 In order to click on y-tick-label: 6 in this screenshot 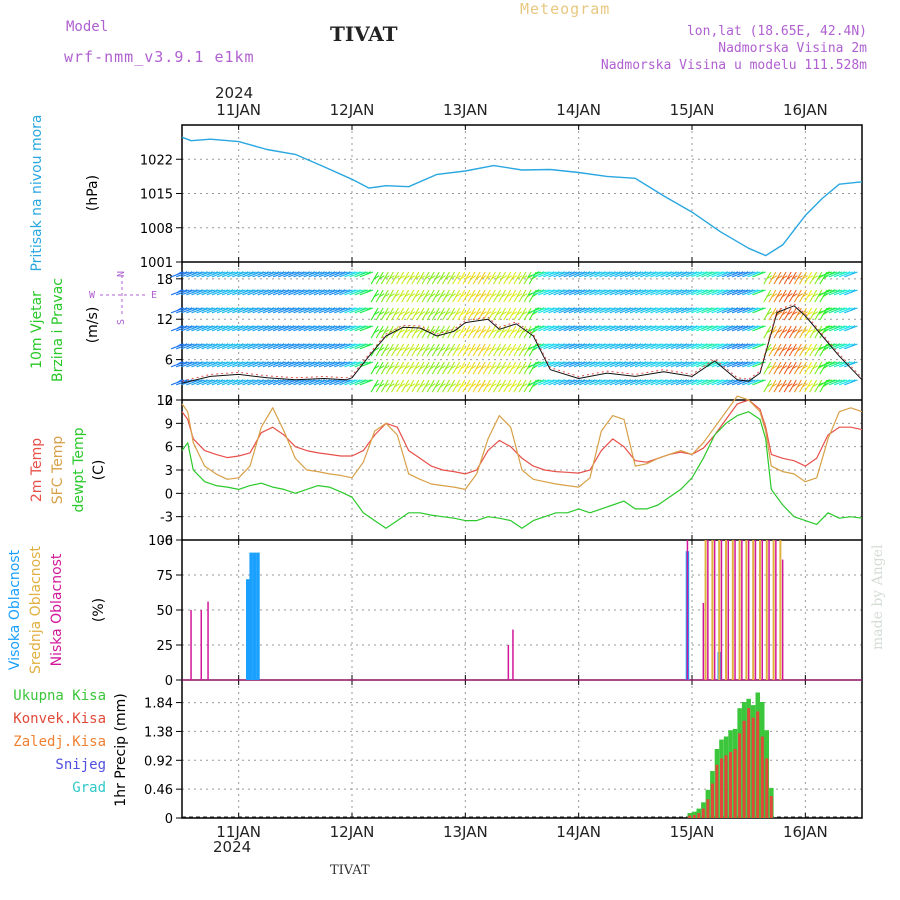, I will do `click(169, 361)`.